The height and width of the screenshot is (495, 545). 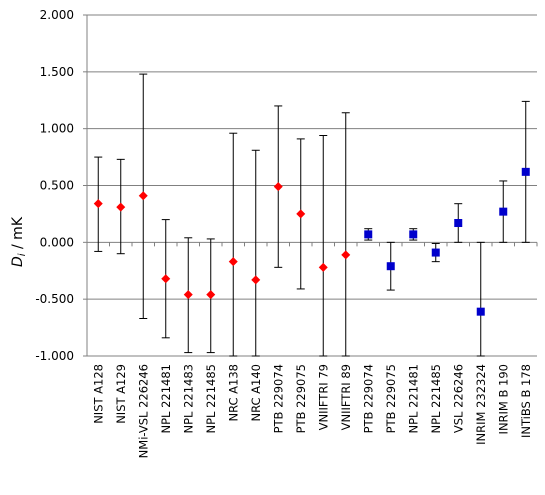 What do you see at coordinates (323, 397) in the screenshot?
I see `x-category-label: VNIIFTRI 79` at bounding box center [323, 397].